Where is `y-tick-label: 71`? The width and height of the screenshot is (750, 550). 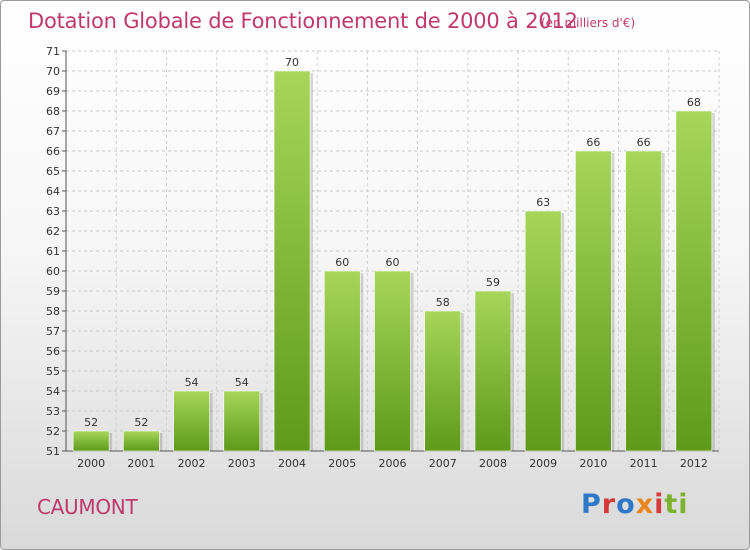
y-tick-label: 71 is located at coordinates (53, 51).